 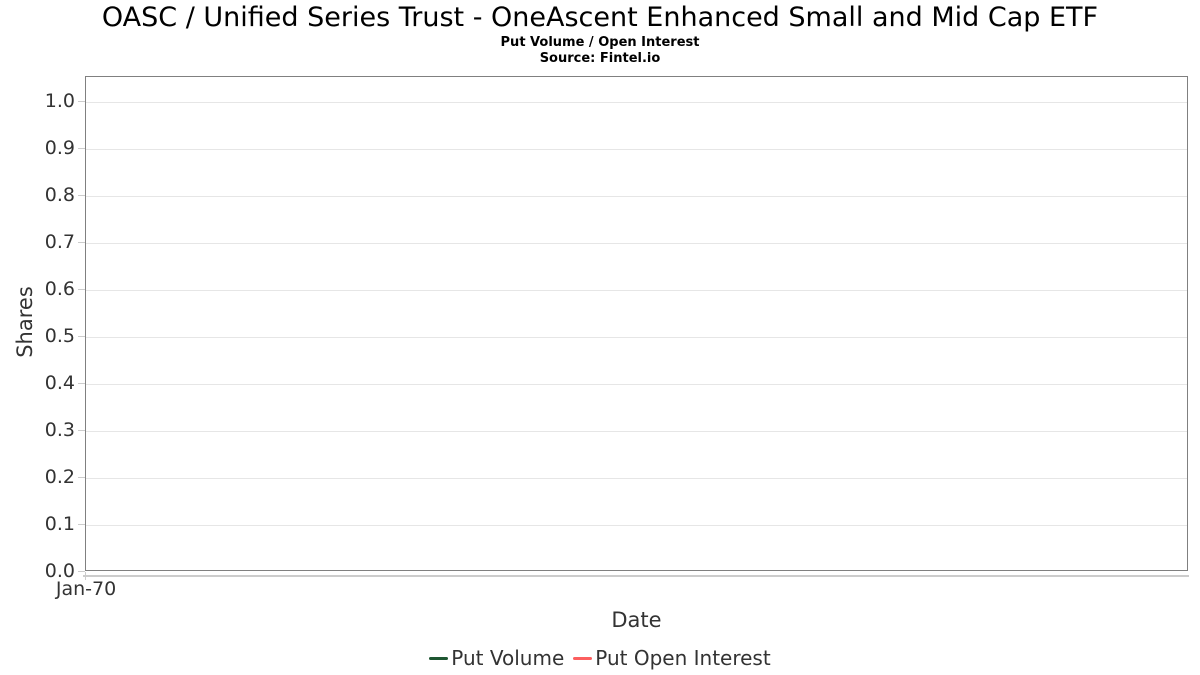 I want to click on legend-label: Put Open Interest, so click(x=683, y=658).